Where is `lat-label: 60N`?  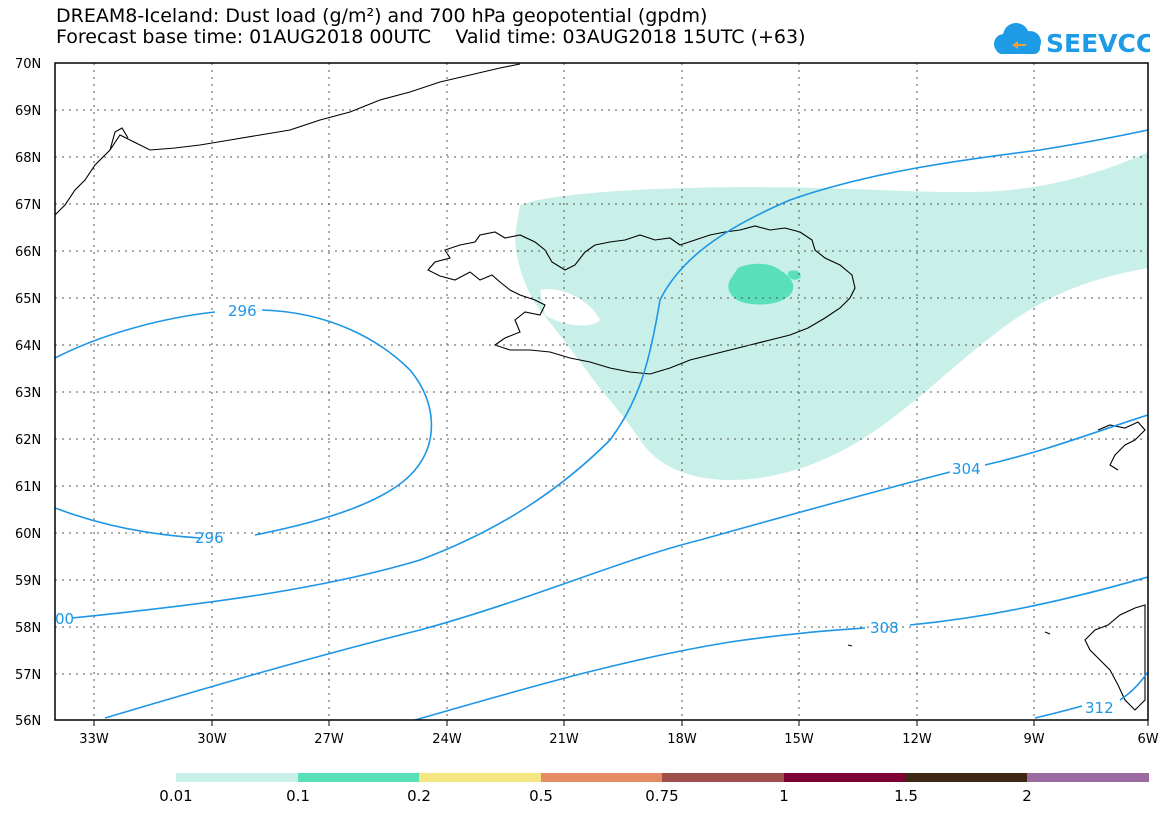
lat-label: 60N is located at coordinates (28, 534).